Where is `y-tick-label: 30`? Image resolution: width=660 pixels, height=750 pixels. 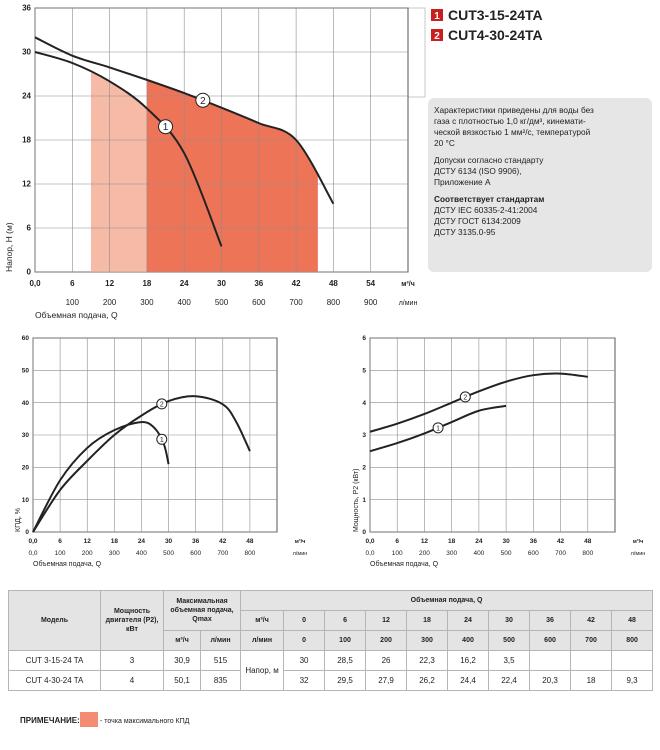
y-tick-label: 30 is located at coordinates (26, 52).